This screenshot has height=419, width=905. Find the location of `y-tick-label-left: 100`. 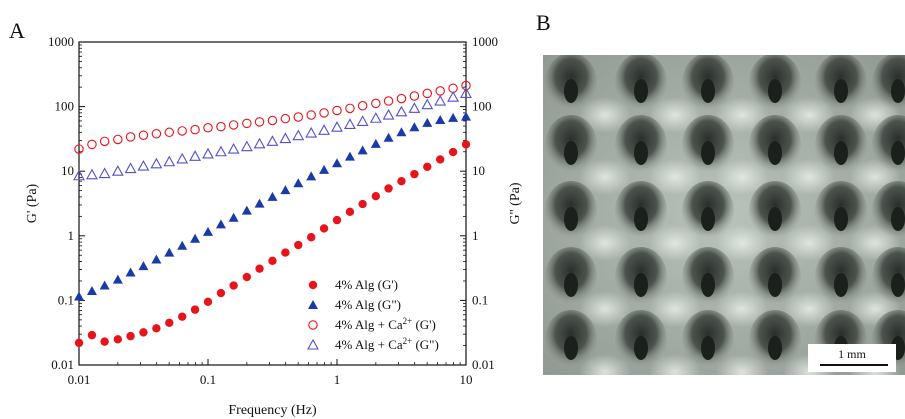

y-tick-label-left: 100 is located at coordinates (65, 106).